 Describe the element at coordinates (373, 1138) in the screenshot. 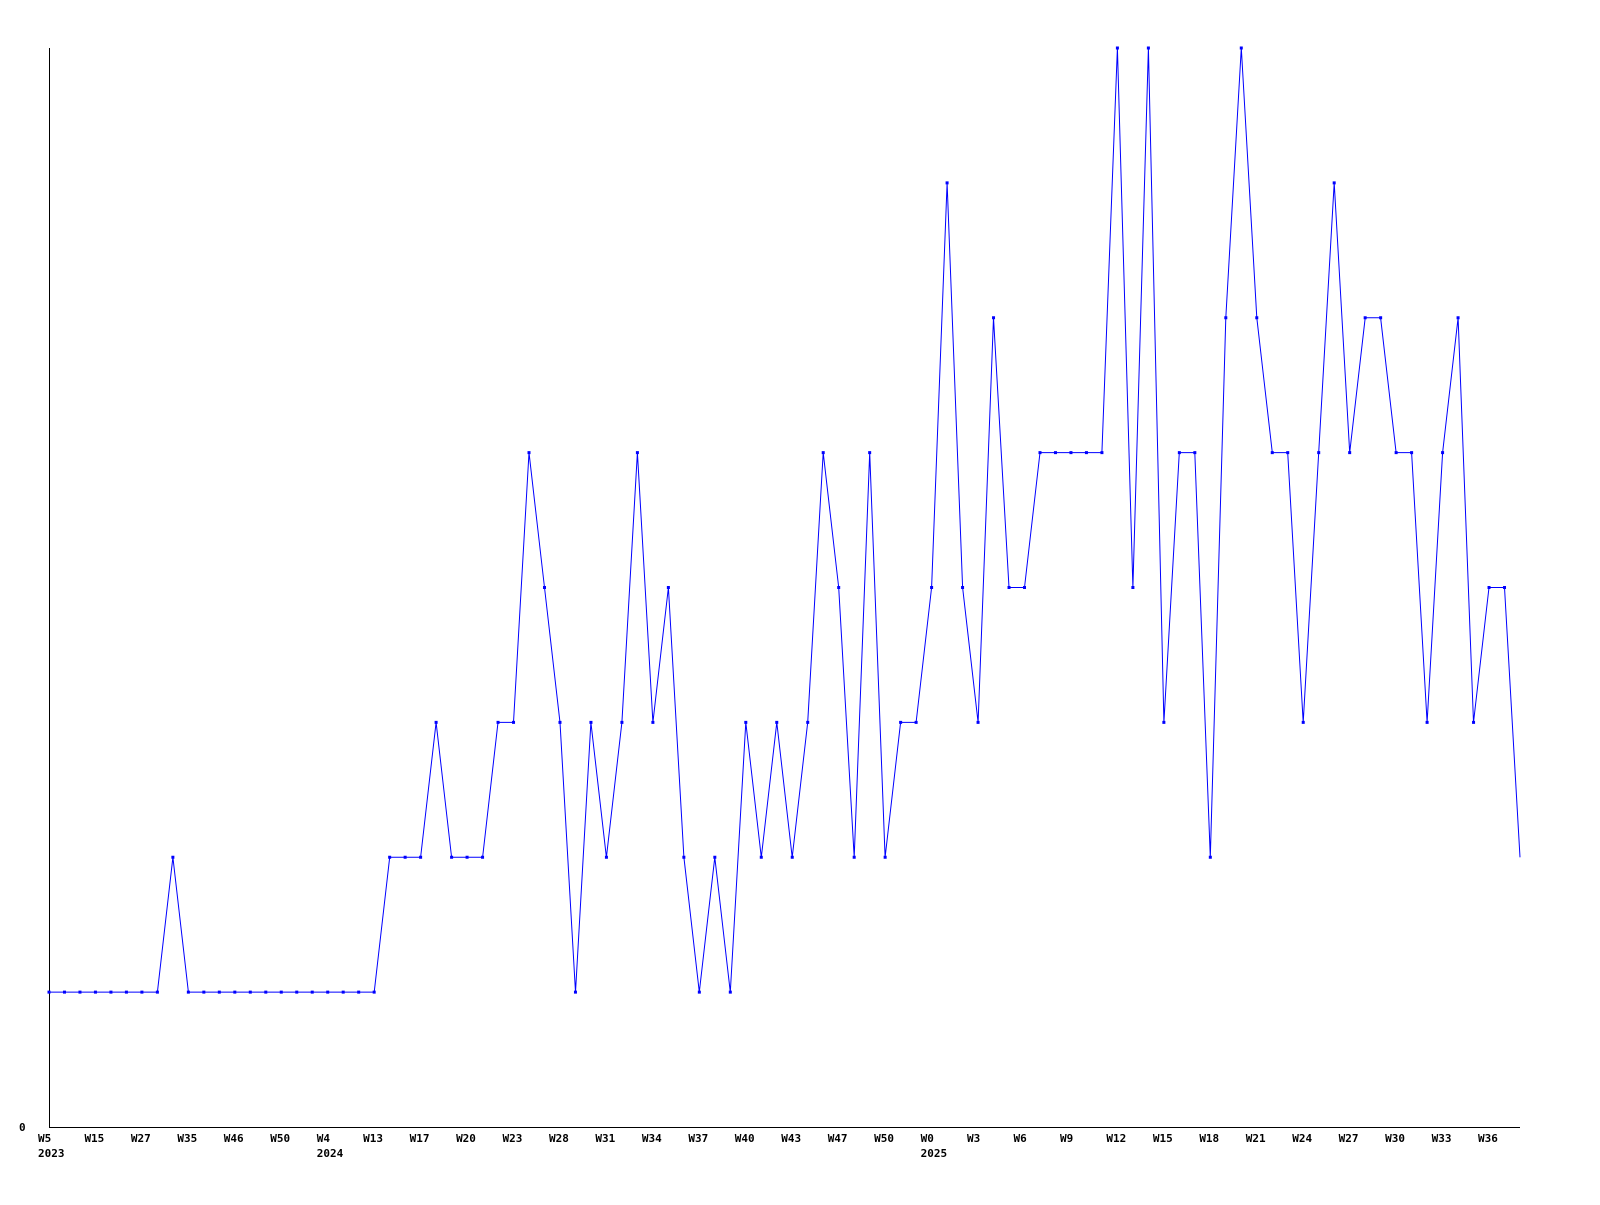

I see `x-tick-label: W13` at that location.